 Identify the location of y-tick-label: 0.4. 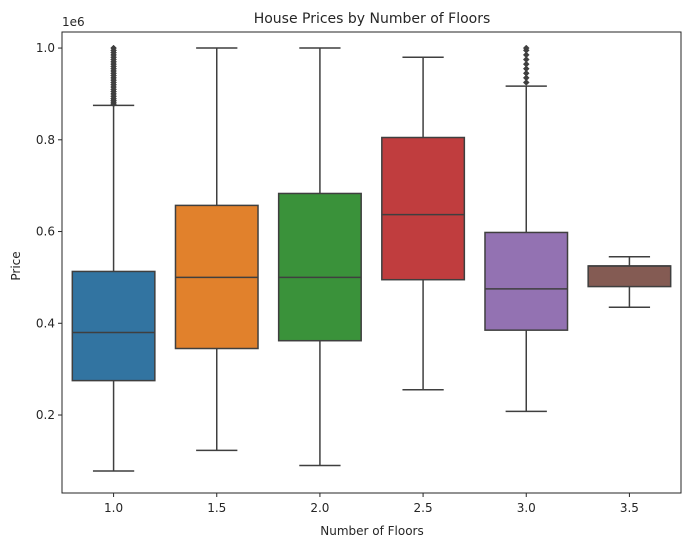
(45, 323).